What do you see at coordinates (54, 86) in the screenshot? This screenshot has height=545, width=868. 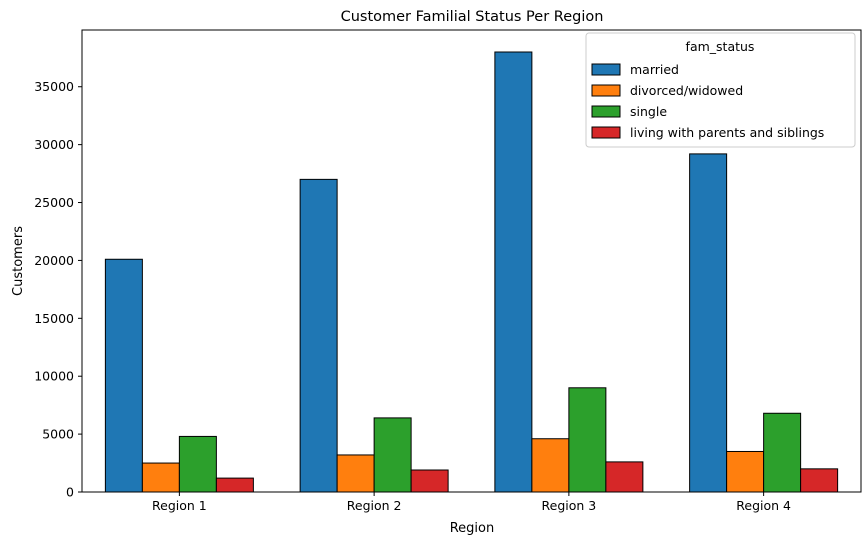 I see `y-tick-label: 35000` at bounding box center [54, 86].